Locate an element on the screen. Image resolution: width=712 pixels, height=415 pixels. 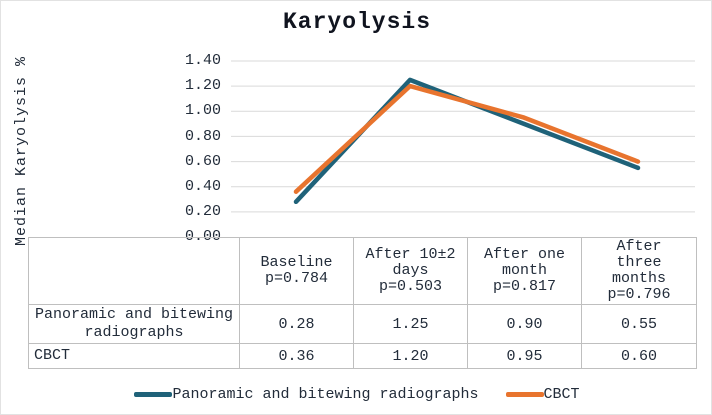
row-label: Panoramic and bitewing radiographs is located at coordinates (134, 324).